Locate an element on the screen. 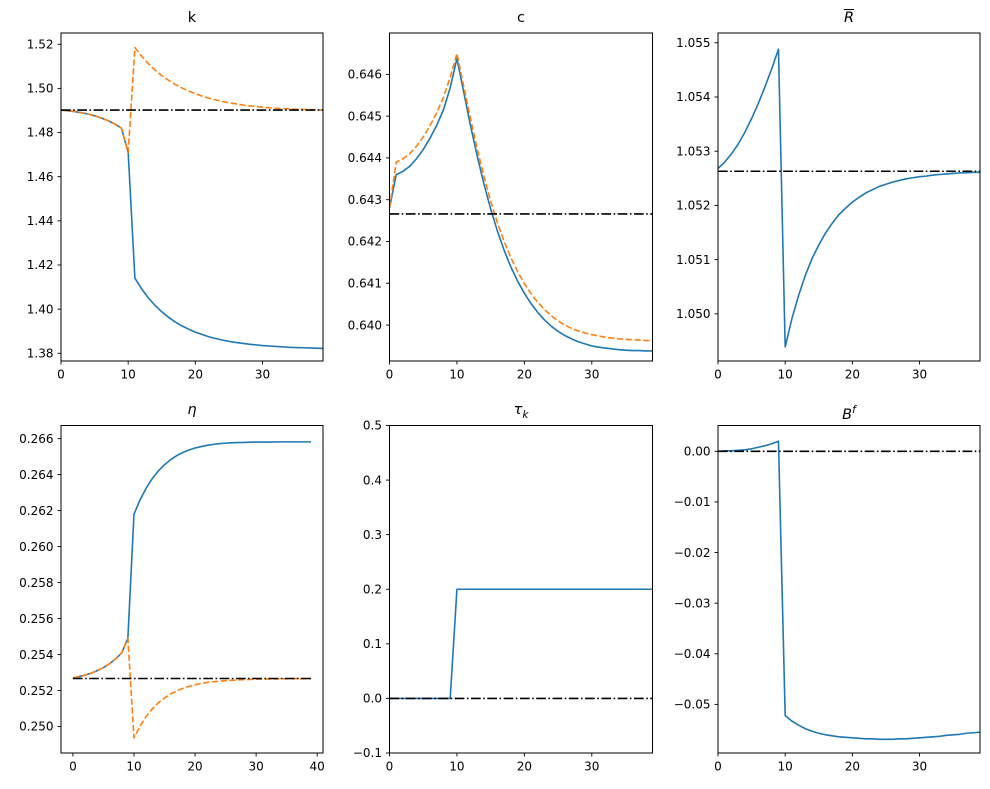  y-tick-label: 1.42 is located at coordinates (40, 265).